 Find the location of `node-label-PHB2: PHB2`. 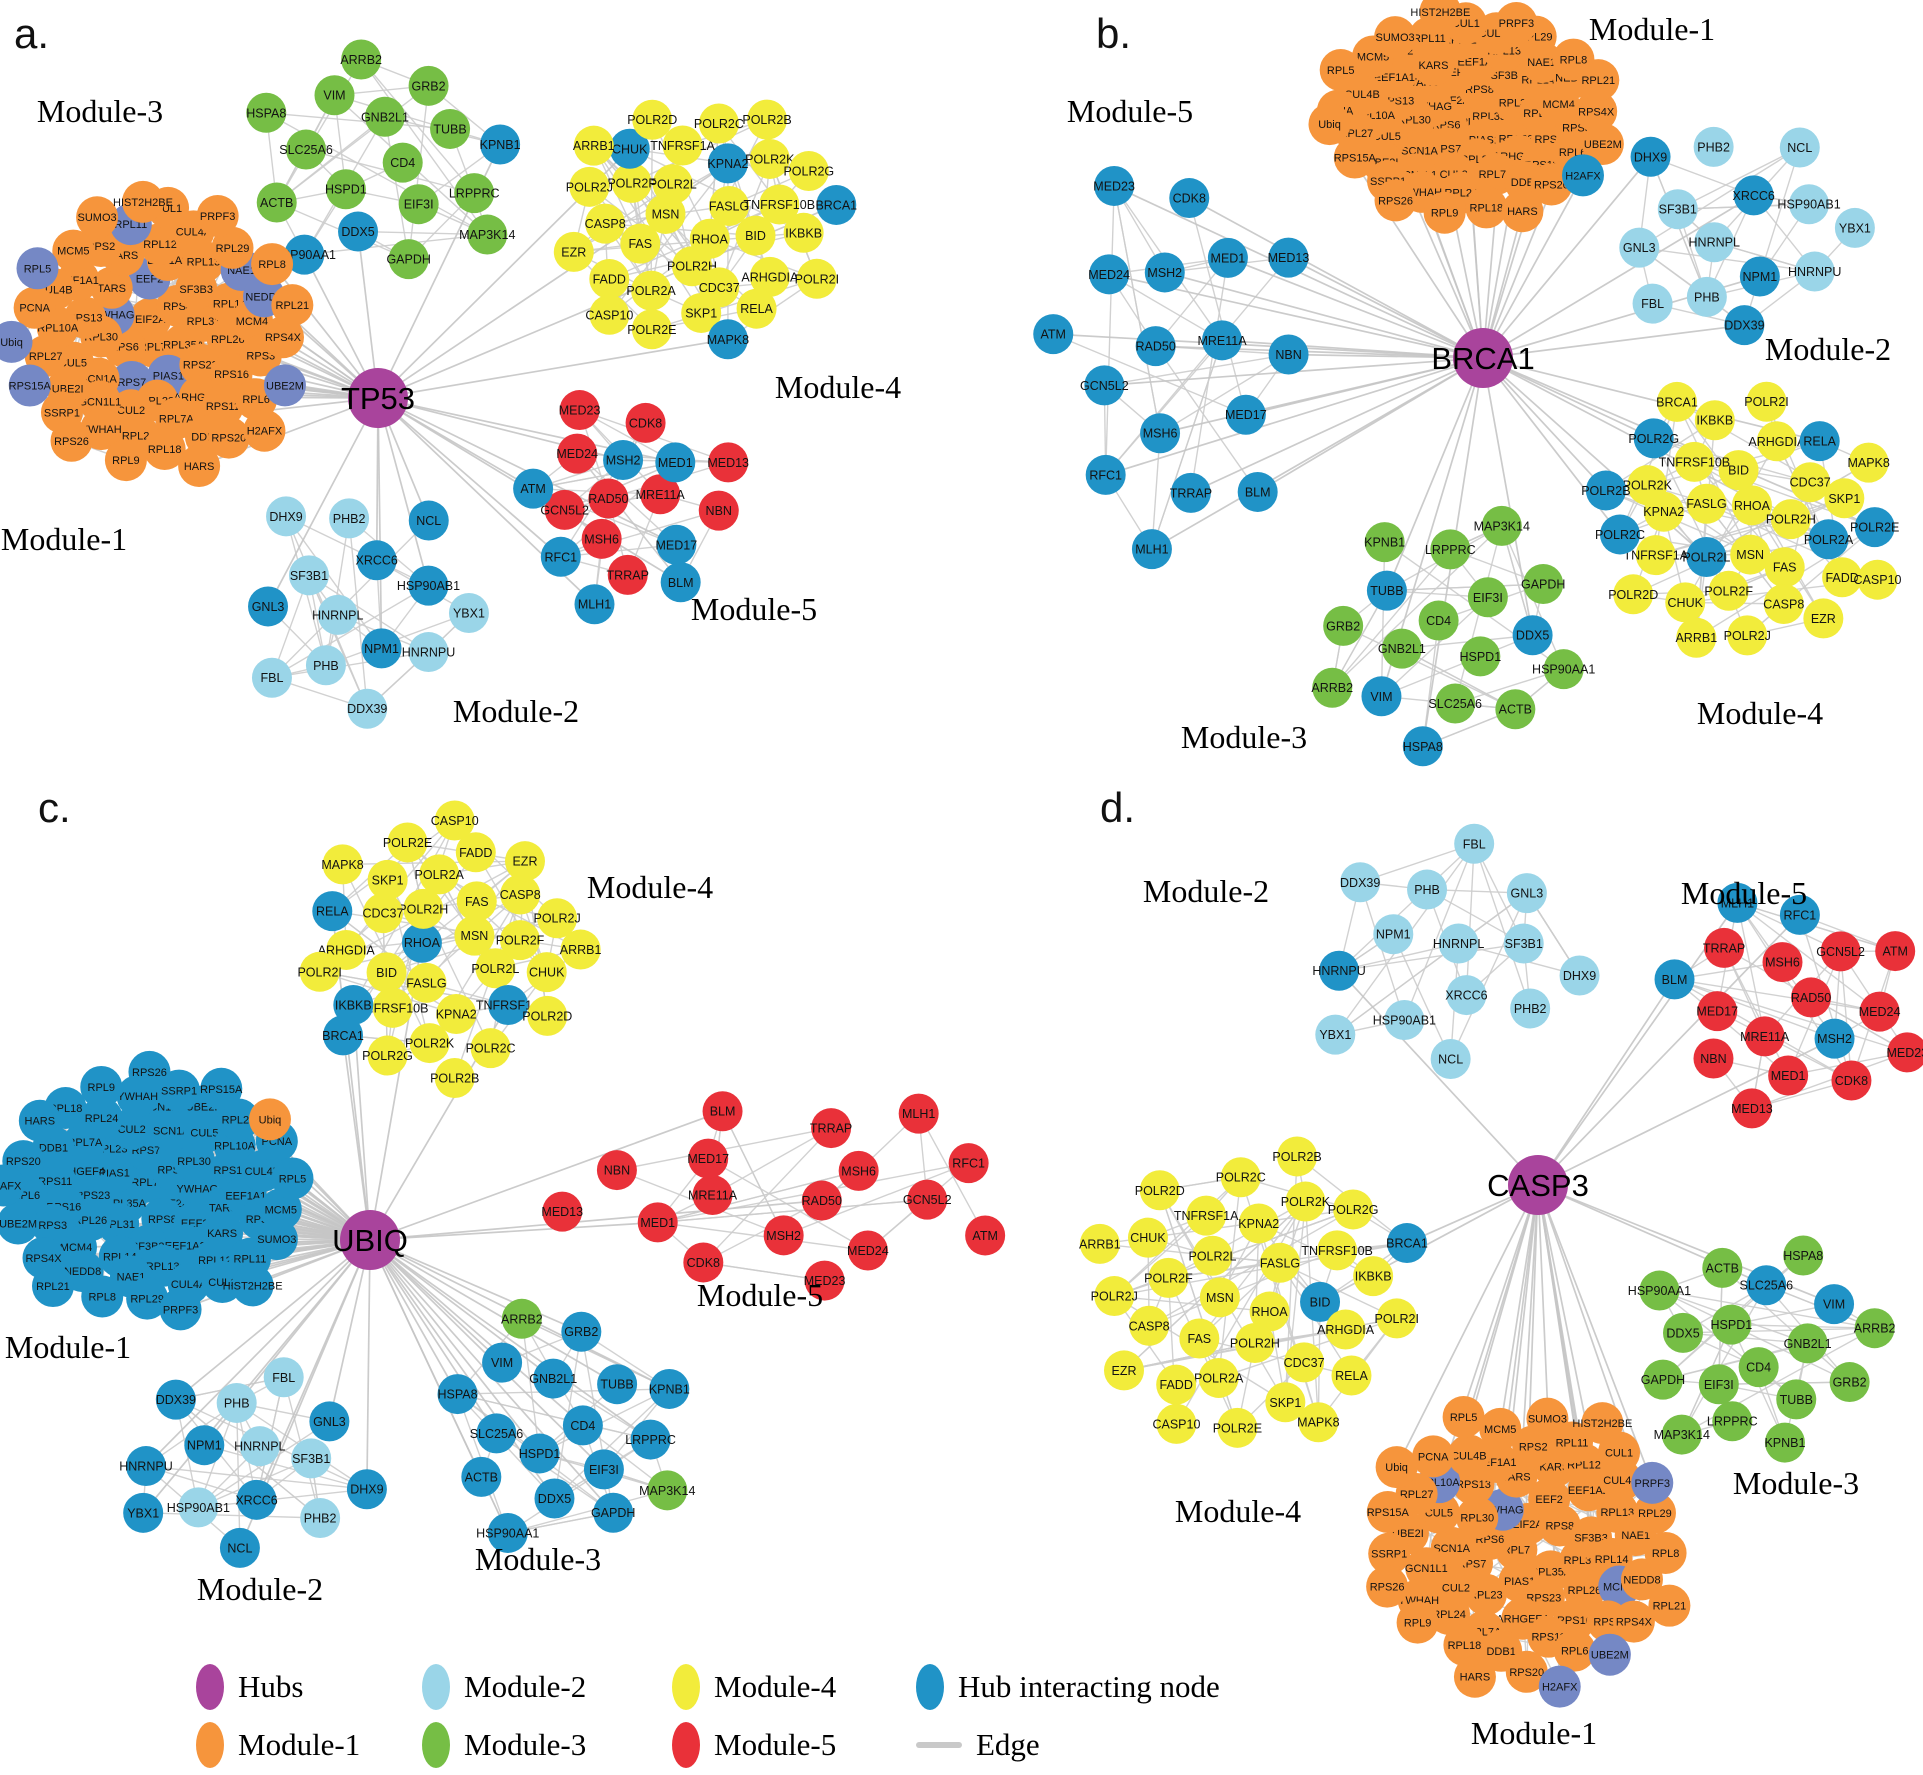

node-label-PHB2: PHB2 is located at coordinates (1530, 1009).